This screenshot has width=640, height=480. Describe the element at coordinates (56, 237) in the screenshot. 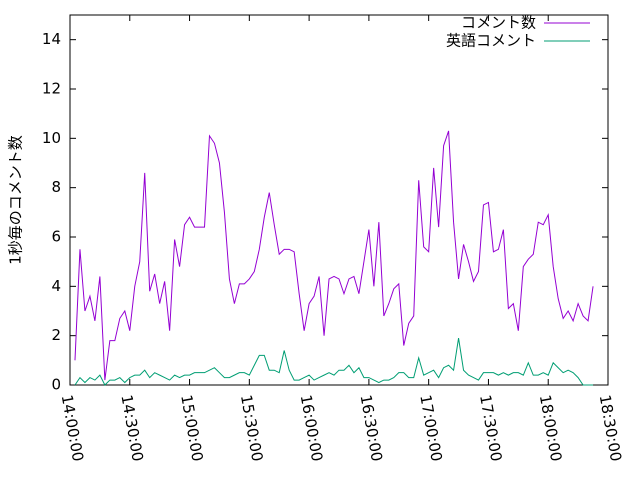

I see `y-tick-label: 6` at that location.